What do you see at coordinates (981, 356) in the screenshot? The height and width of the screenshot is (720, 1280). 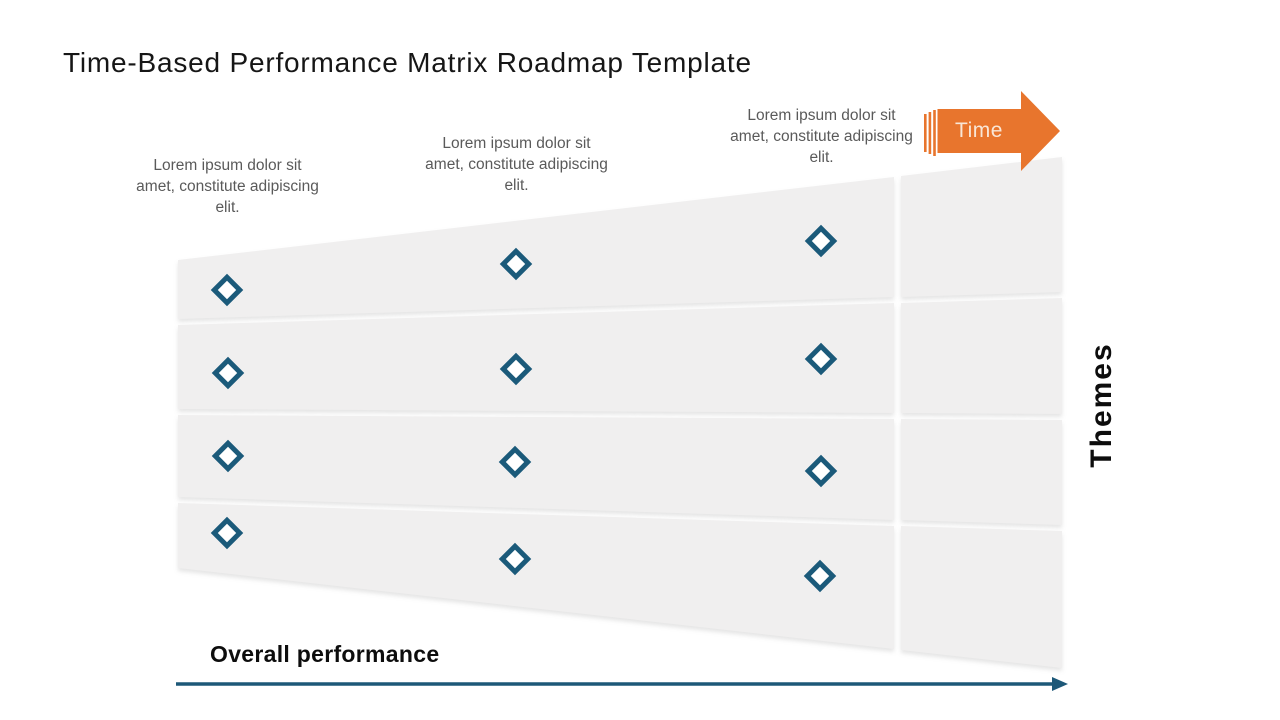 I see `band-row-2-right` at bounding box center [981, 356].